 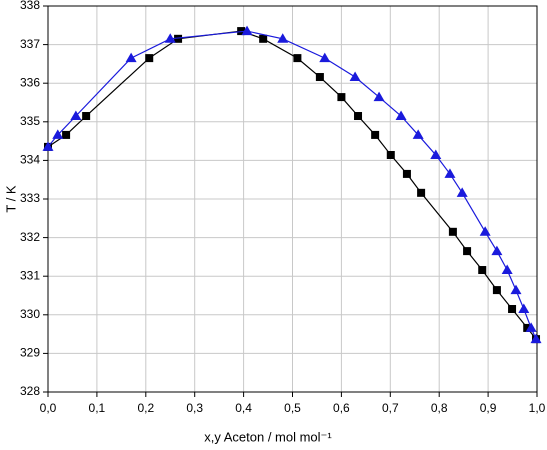 I want to click on x-tick-label: 0,1, so click(x=97, y=408).